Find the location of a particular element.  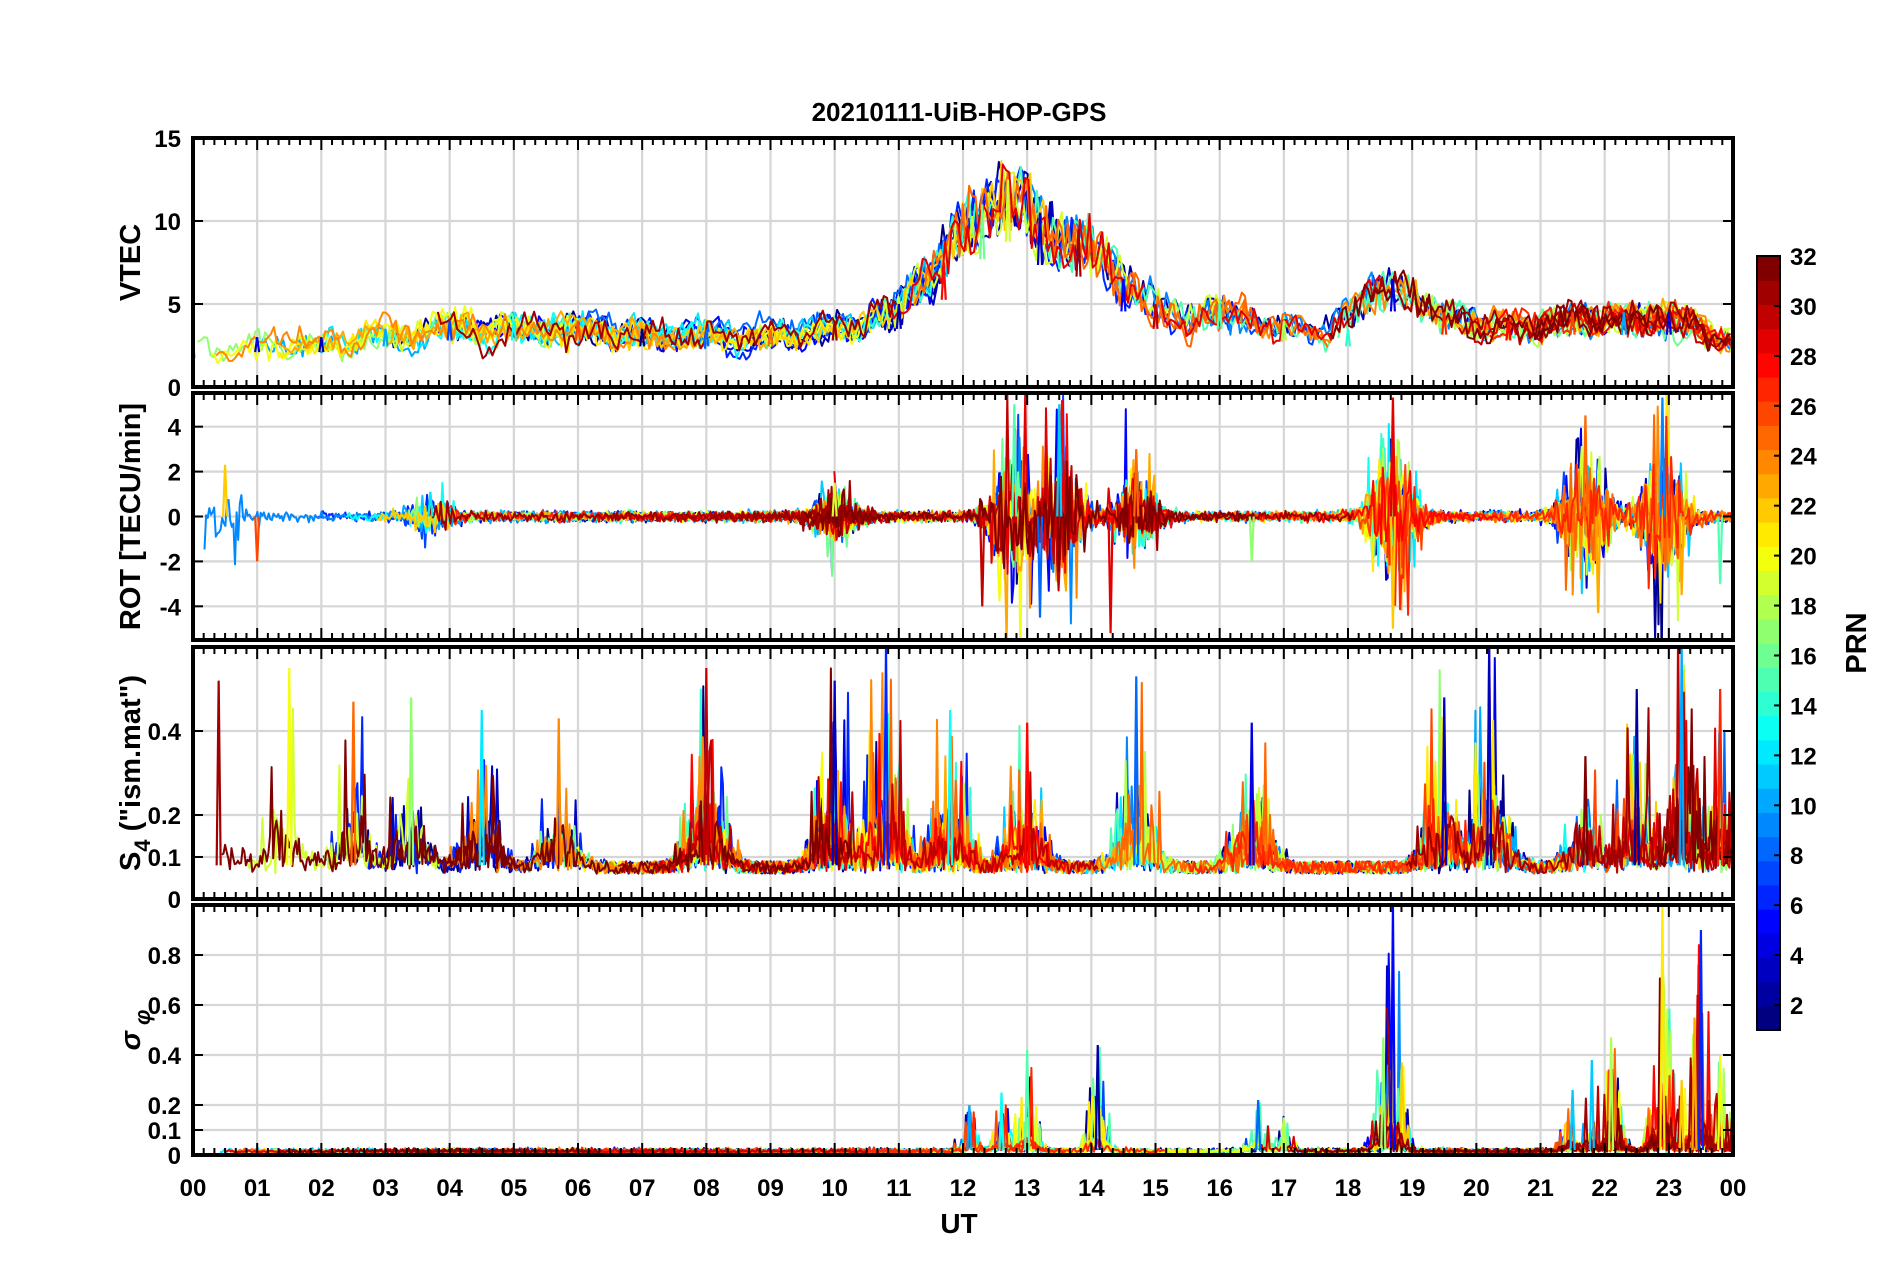

s4-traces is located at coordinates (974, 761).